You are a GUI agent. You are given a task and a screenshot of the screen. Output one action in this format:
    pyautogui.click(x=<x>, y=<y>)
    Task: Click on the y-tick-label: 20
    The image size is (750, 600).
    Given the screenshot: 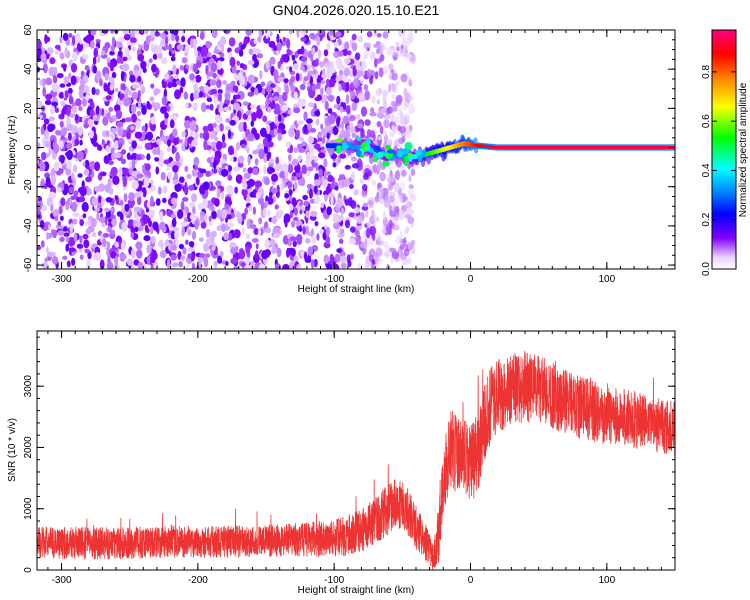 What is the action you would take?
    pyautogui.click(x=28, y=108)
    